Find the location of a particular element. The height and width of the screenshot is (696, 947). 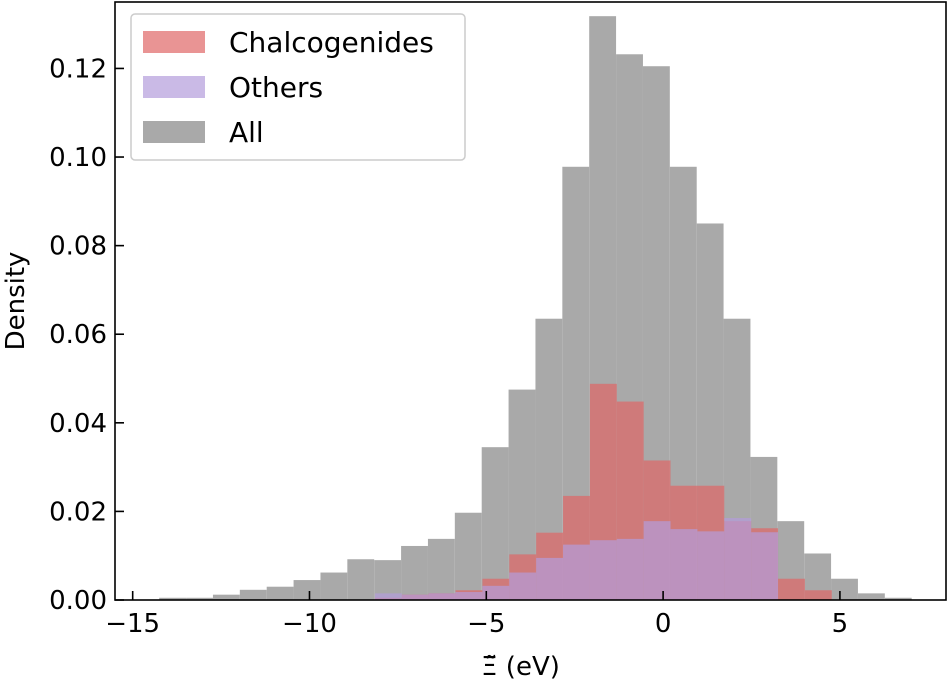

y-tick-label: 0.00 is located at coordinates (78, 601).